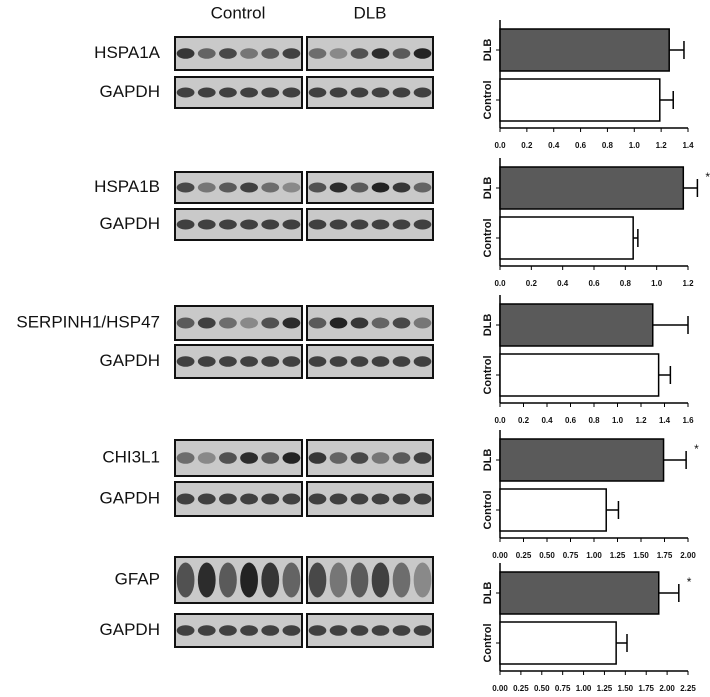 This screenshot has width=710, height=697. I want to click on x-tick-label: 2.25, so click(688, 688).